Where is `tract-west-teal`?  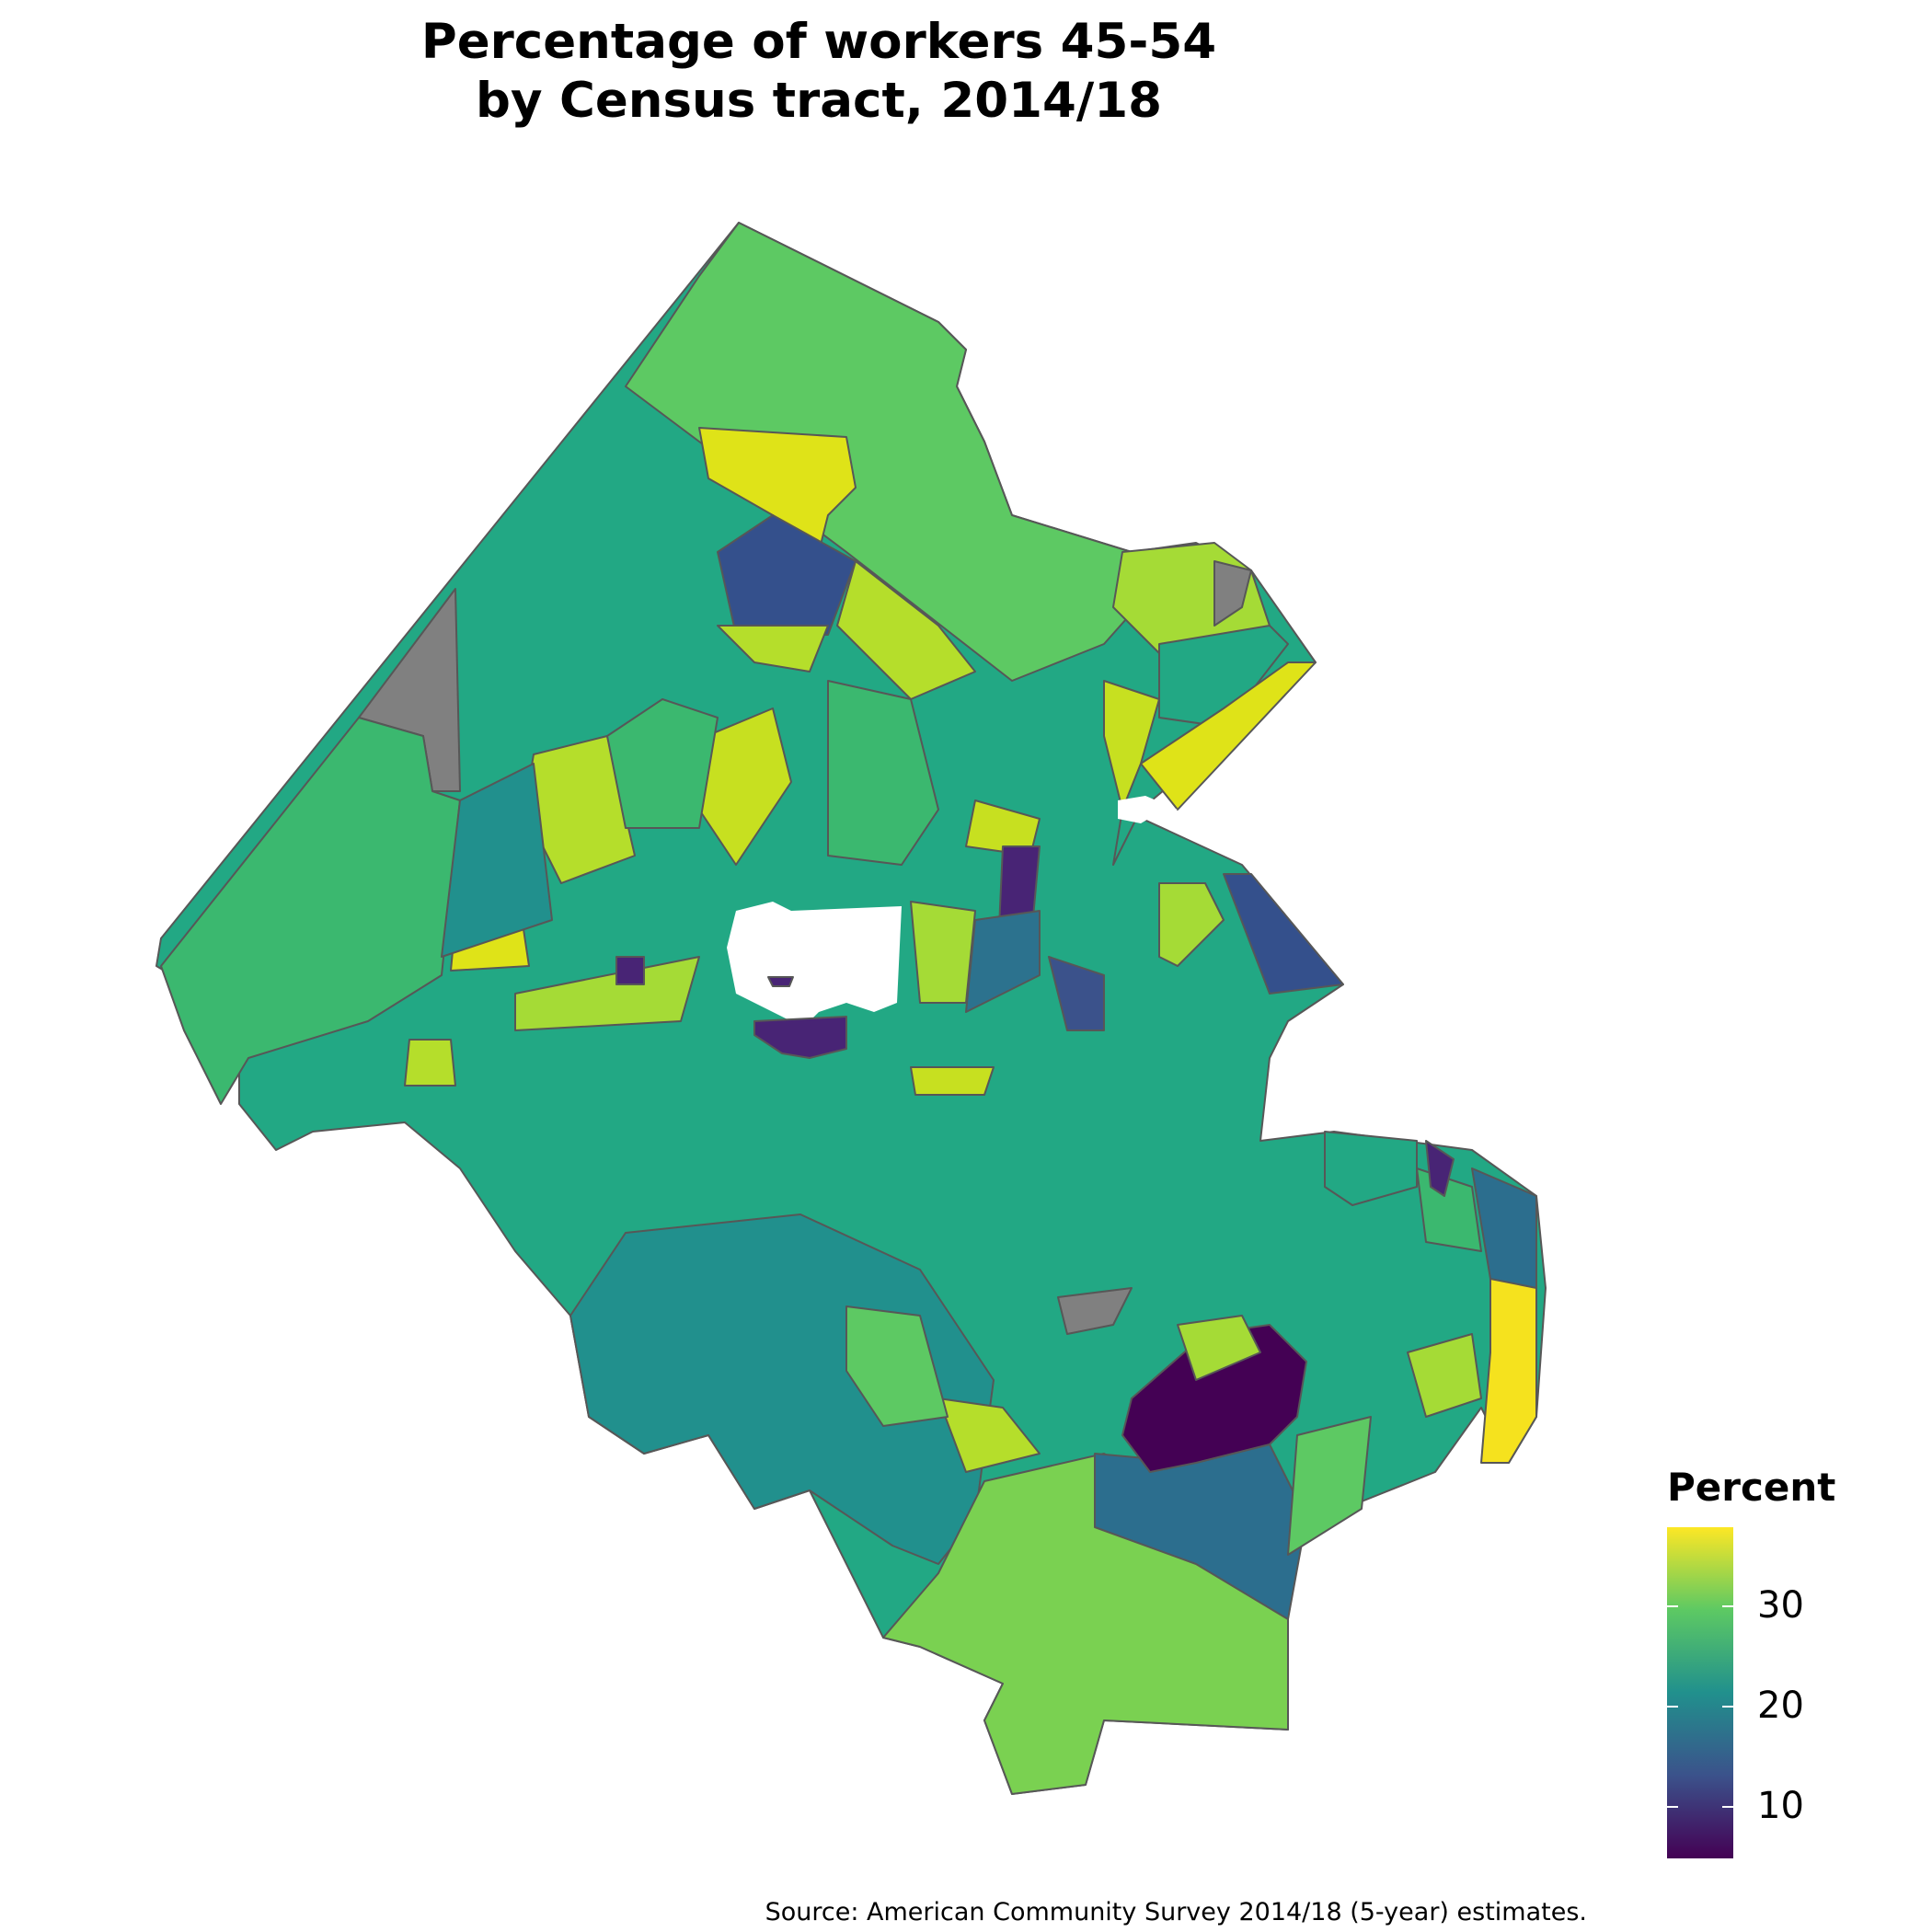 tract-west-teal is located at coordinates (497, 860).